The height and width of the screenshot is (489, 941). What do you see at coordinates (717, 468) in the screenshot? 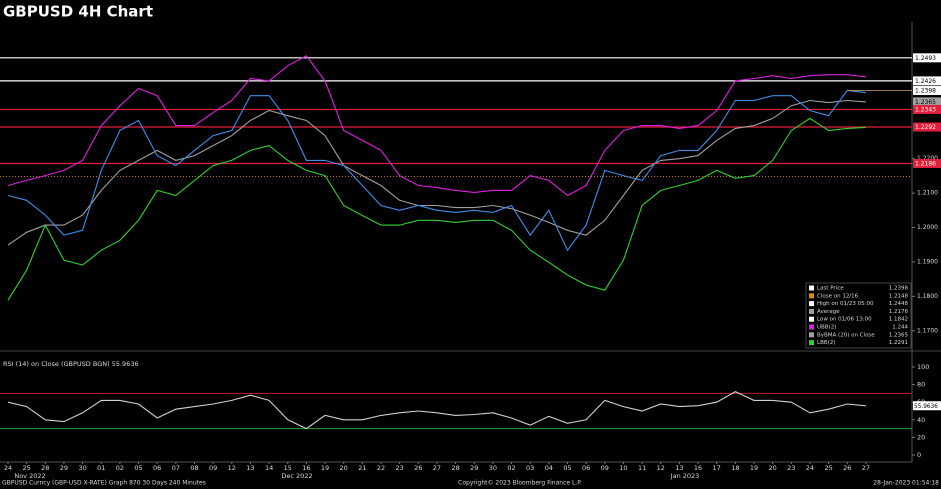
I see `x-tick-label: 17` at bounding box center [717, 468].